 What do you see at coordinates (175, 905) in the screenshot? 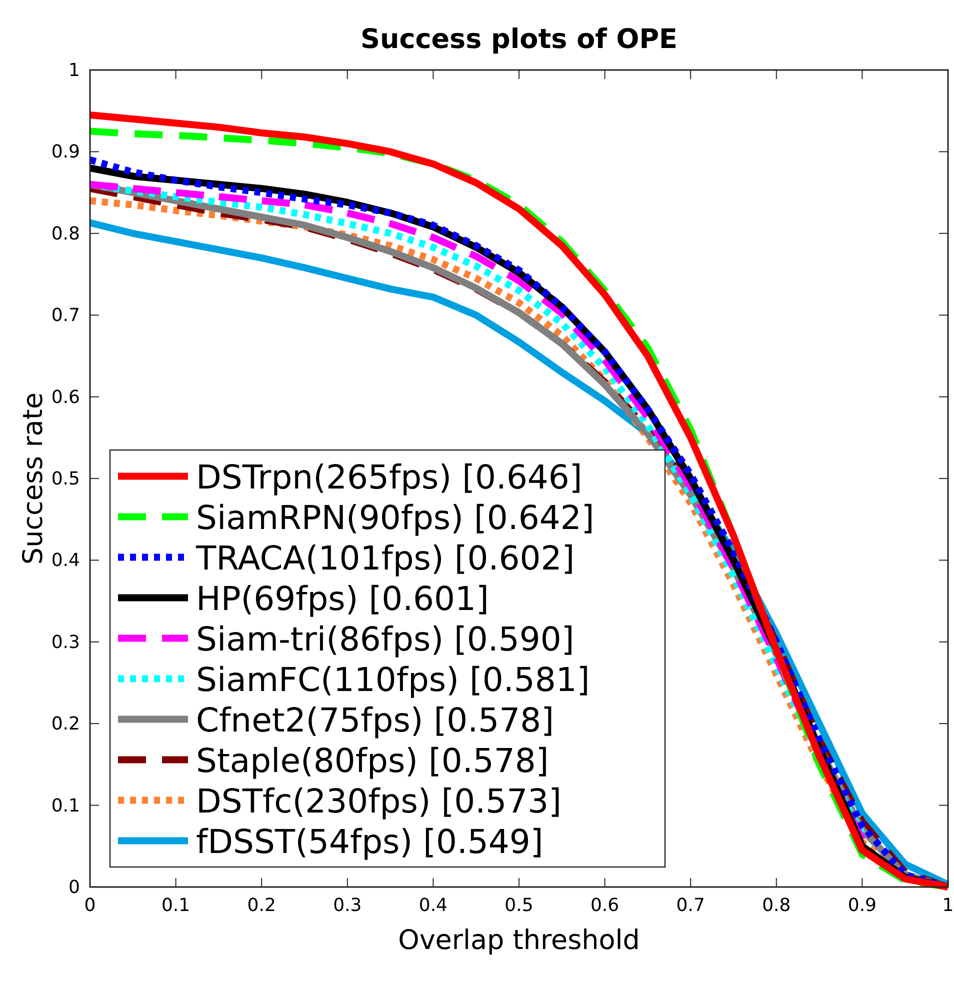
I see `x-tick-label: 0.1` at bounding box center [175, 905].